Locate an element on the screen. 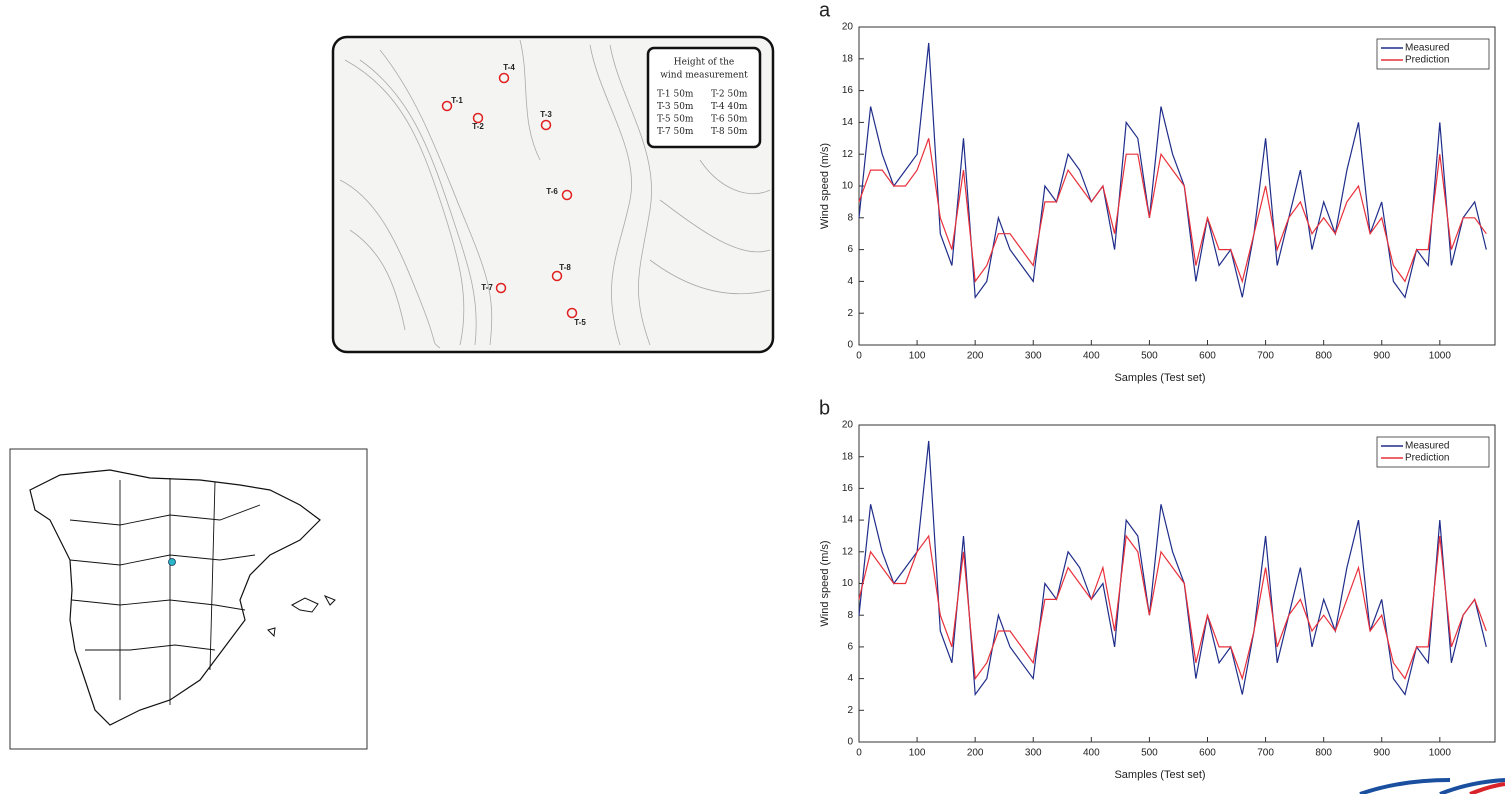 The image size is (1505, 799). legend-entry: T-8 50m is located at coordinates (729, 132).